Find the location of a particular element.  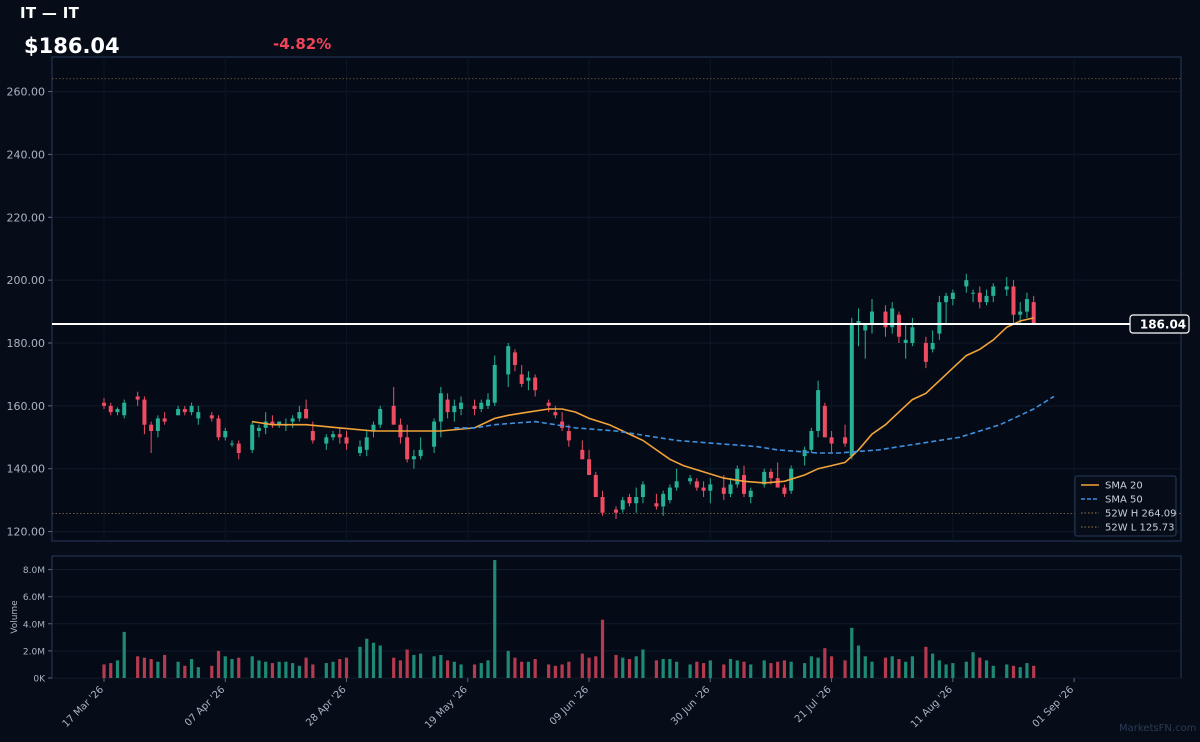

last-price-tag is located at coordinates (1159, 324).